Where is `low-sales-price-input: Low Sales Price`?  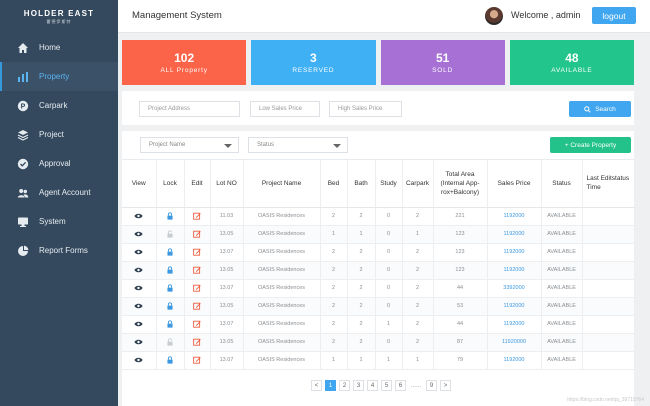 low-sales-price-input: Low Sales Price is located at coordinates (285, 109).